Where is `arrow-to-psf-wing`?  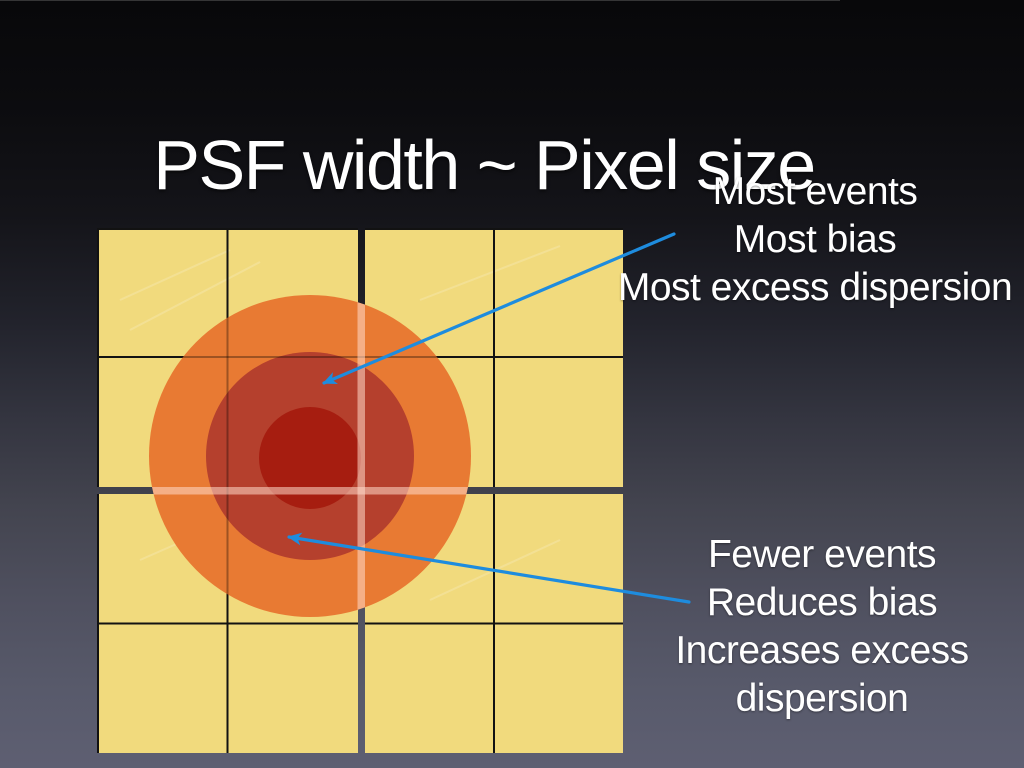
arrow-to-psf-wing is located at coordinates (489, 568).